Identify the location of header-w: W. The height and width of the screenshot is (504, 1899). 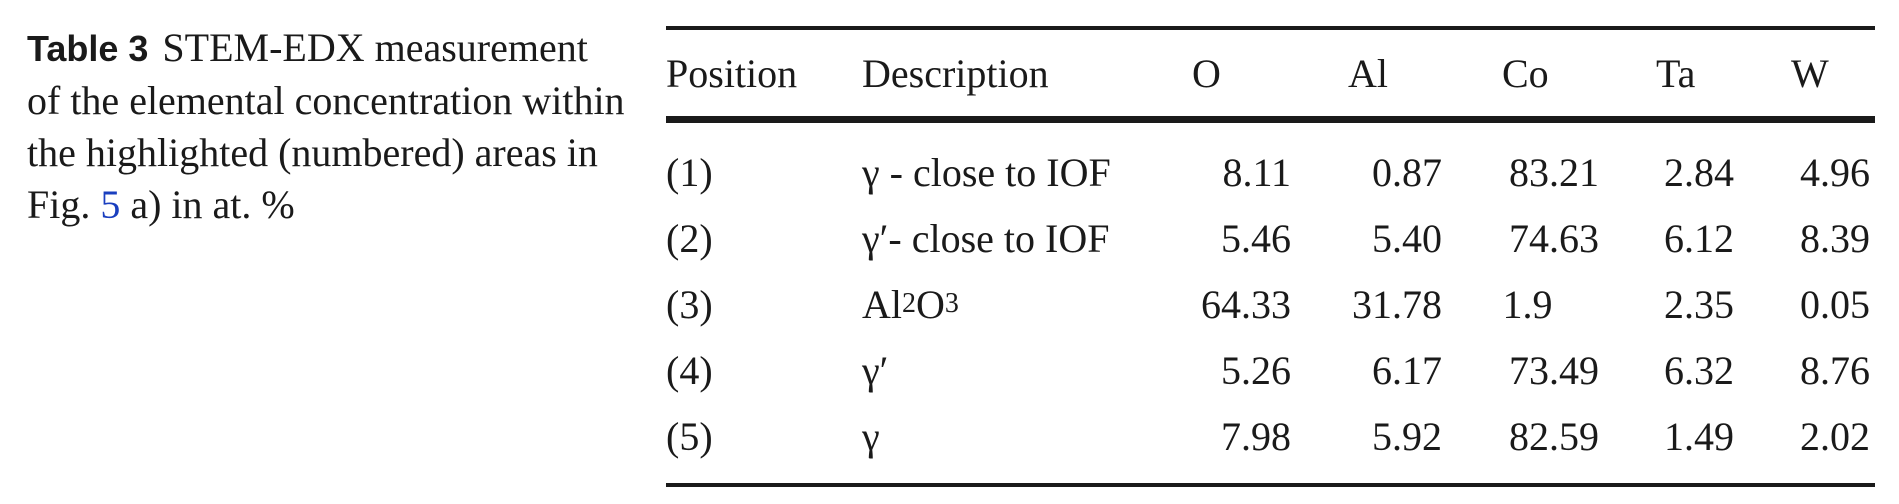
(1810, 73).